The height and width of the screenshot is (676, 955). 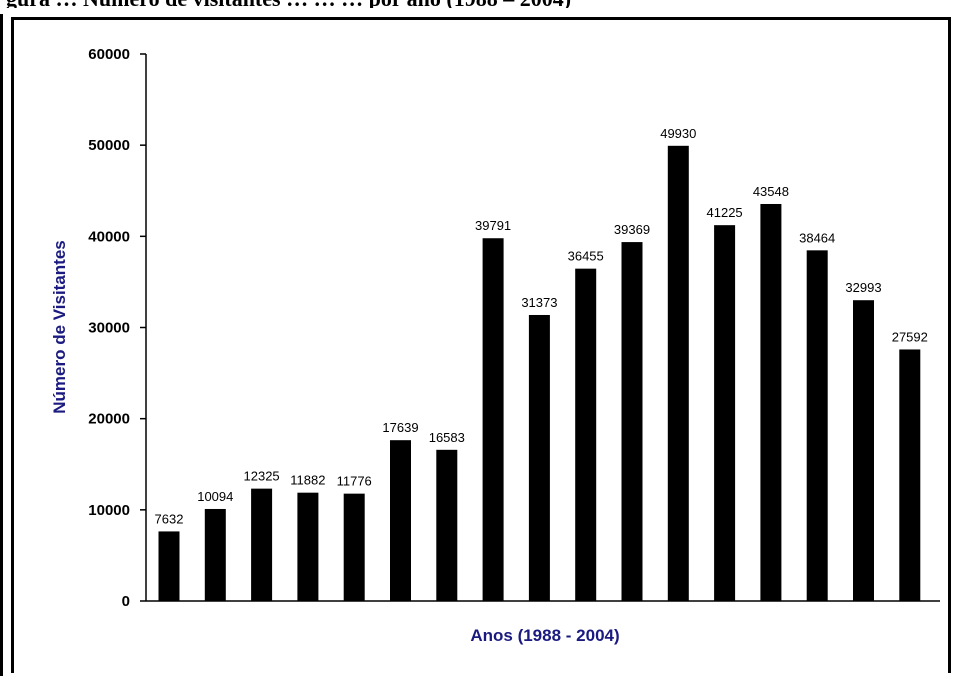 I want to click on data-label: 38464, so click(x=817, y=237).